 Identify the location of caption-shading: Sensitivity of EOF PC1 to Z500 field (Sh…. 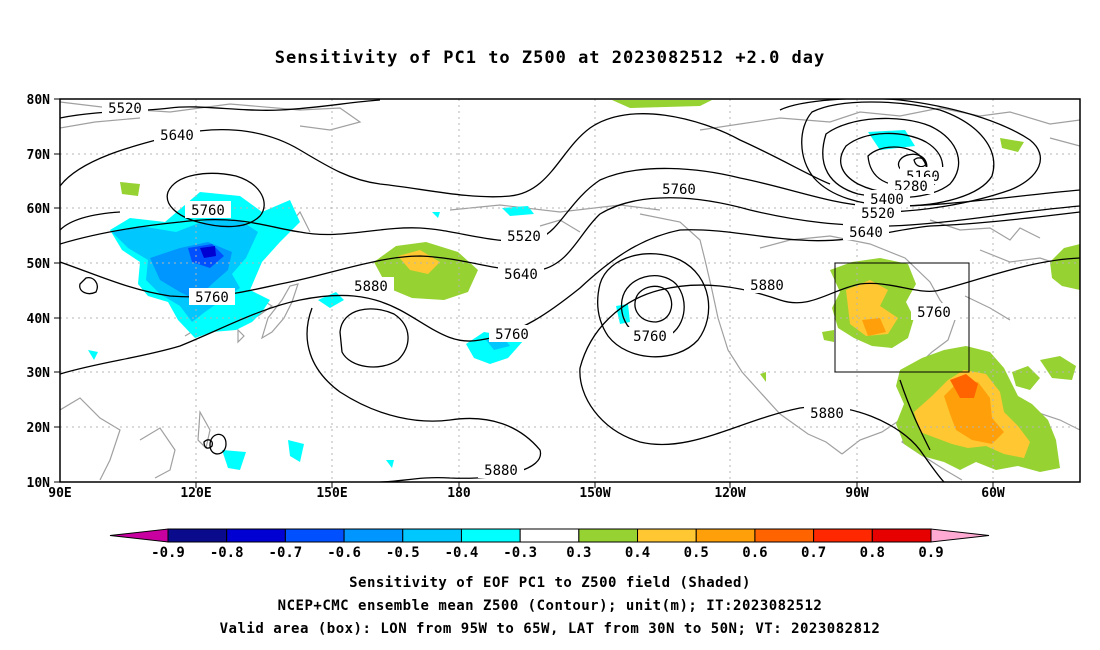
(550, 583).